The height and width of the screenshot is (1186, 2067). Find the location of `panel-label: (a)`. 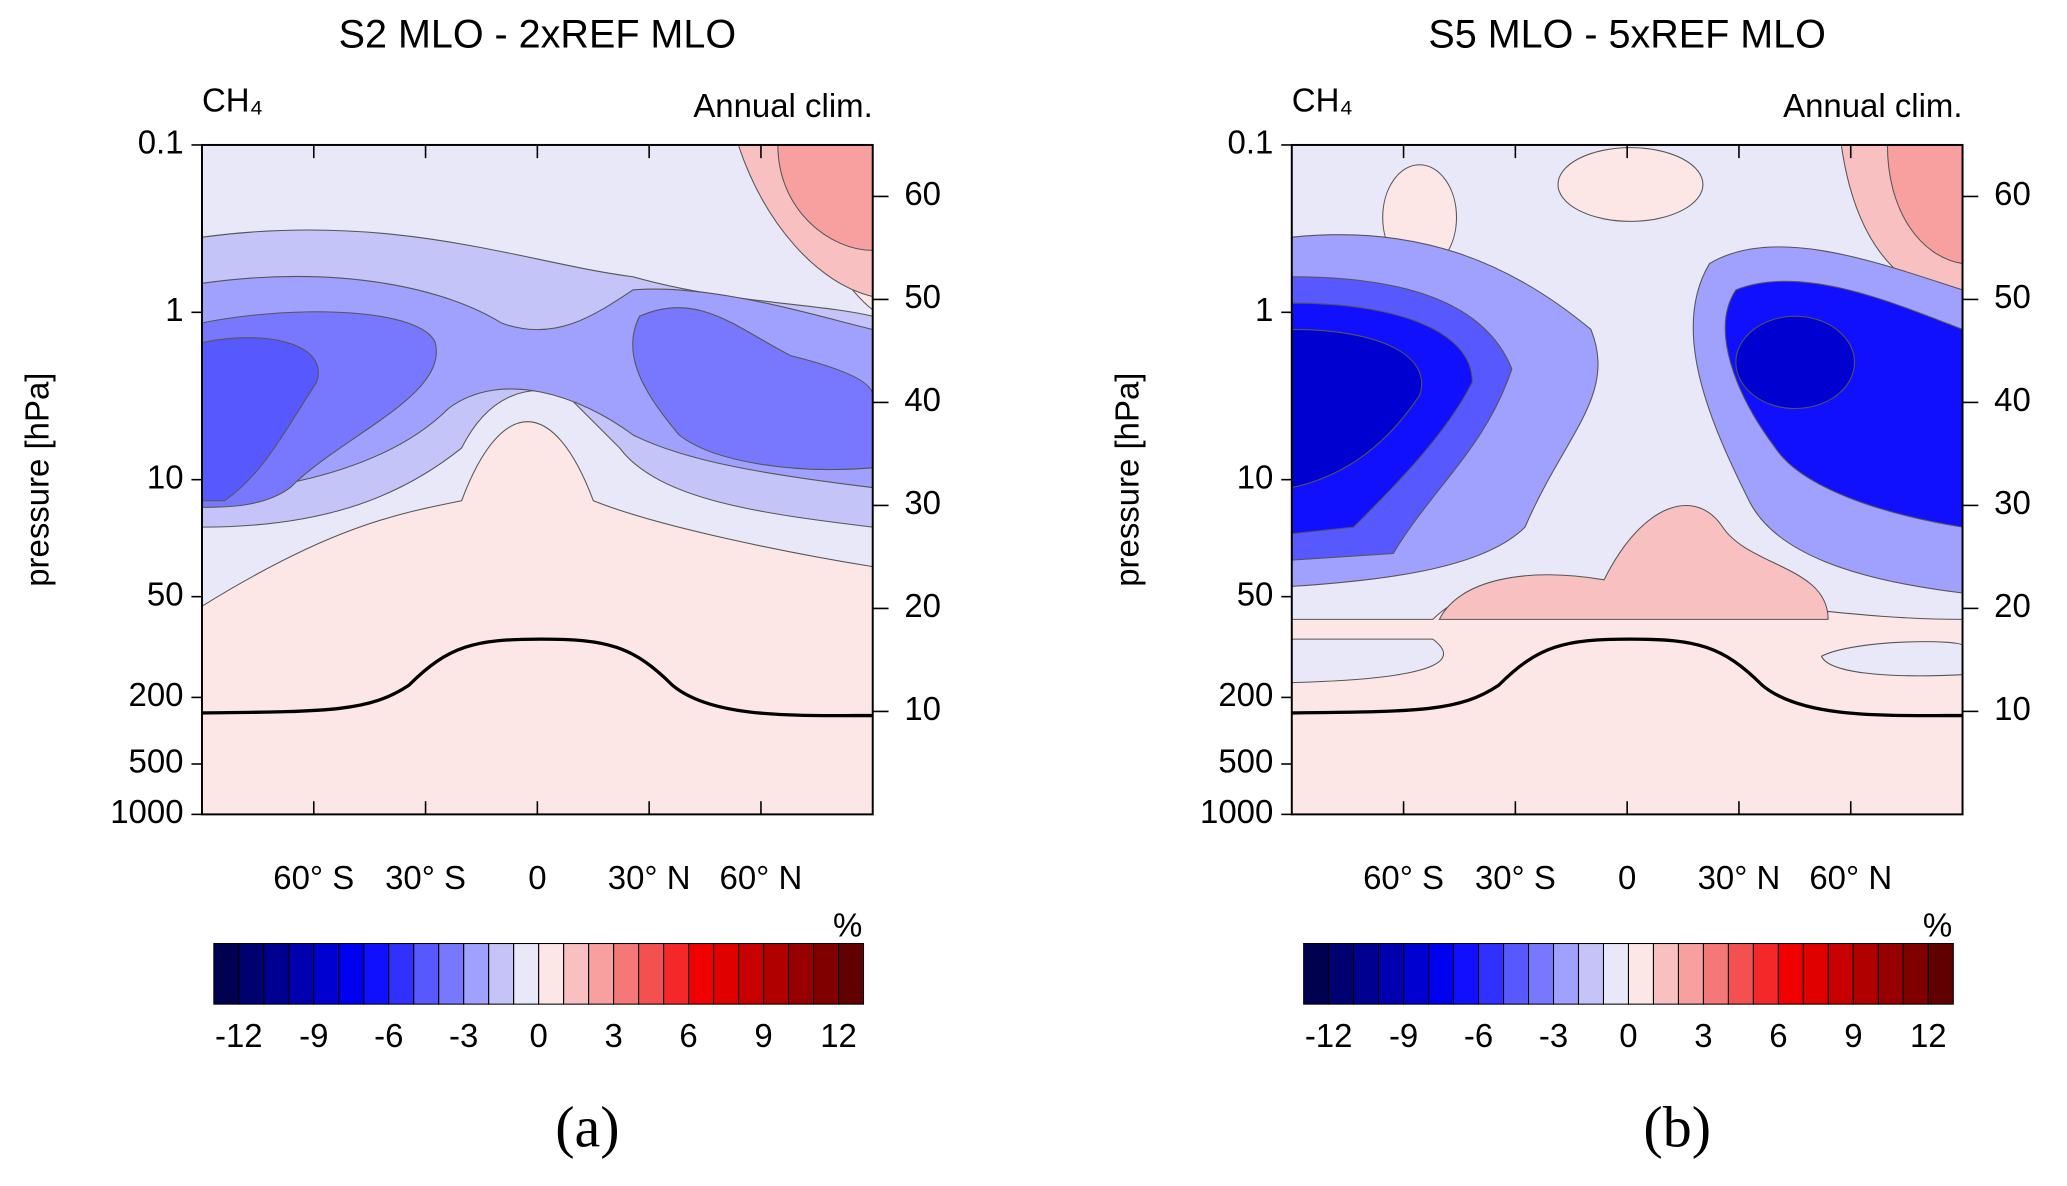

panel-label: (a) is located at coordinates (587, 1127).